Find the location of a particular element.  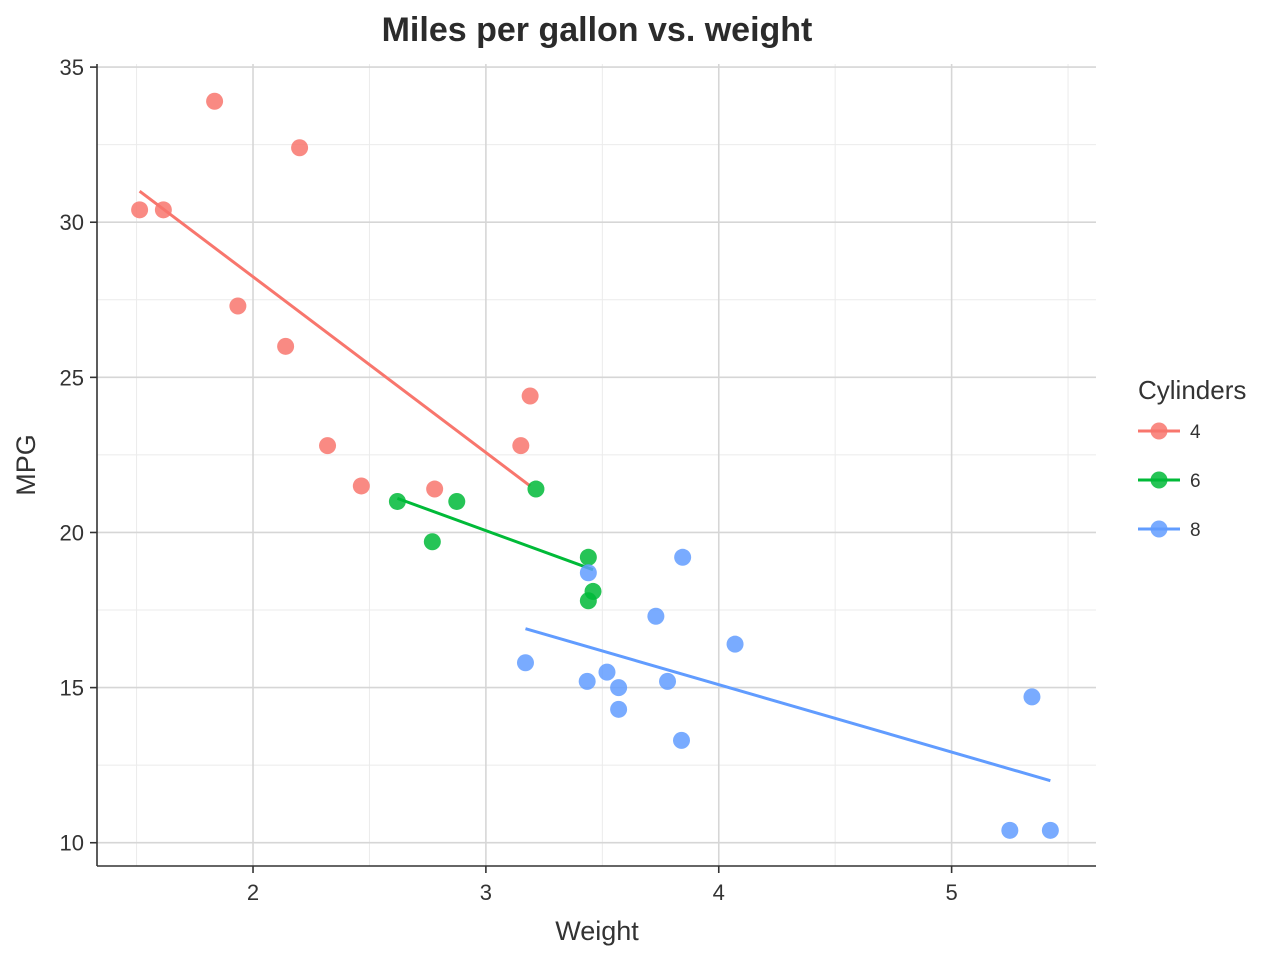

y-tick-label: 10 is located at coordinates (72, 843).